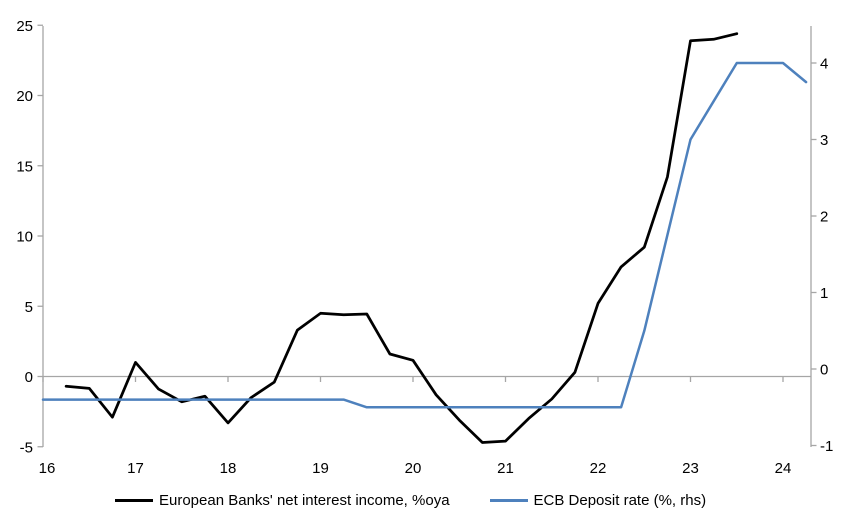 This screenshot has height=531, width=852. I want to click on right-axis-tick-label: 2, so click(824, 217).